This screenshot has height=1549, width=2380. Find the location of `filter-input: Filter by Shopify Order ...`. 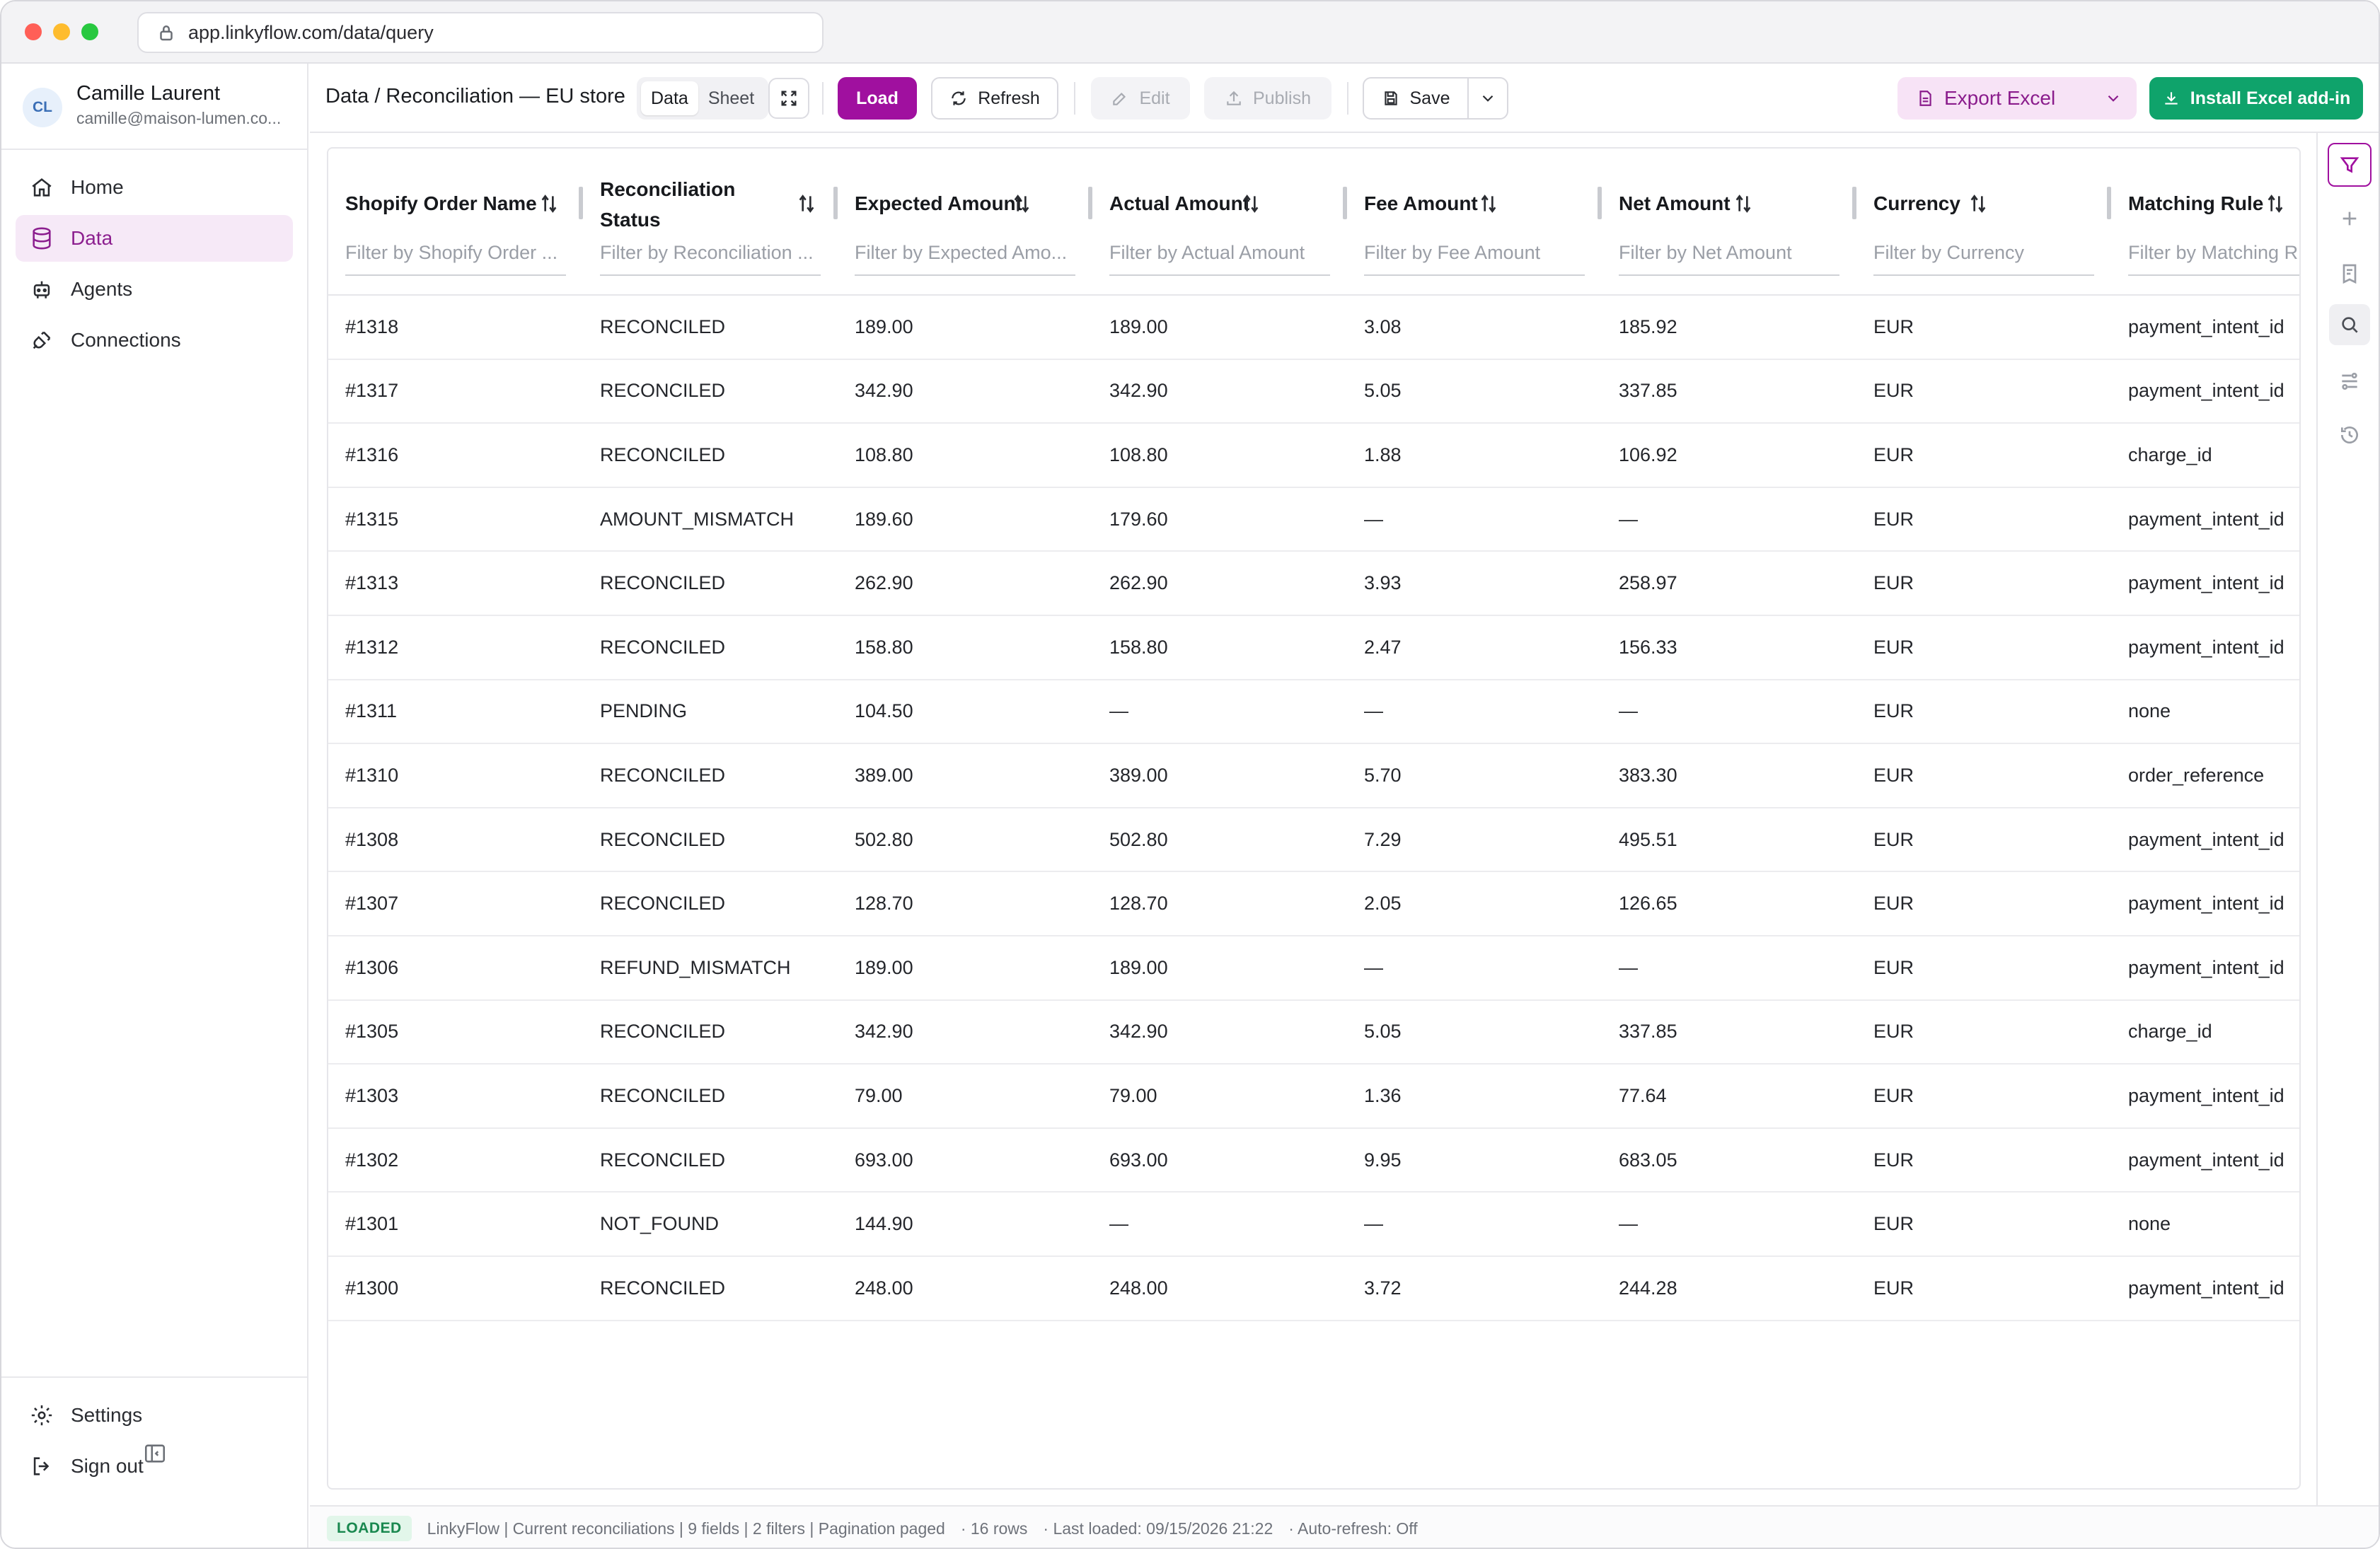

filter-input: Filter by Shopify Order ... is located at coordinates (456, 256).